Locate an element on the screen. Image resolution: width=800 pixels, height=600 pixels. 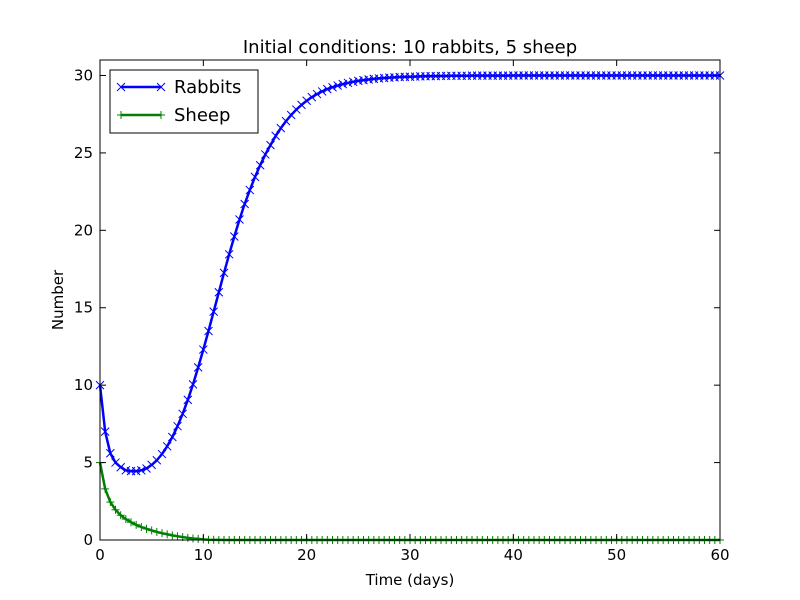
legend-label: Sheep is located at coordinates (202, 115).